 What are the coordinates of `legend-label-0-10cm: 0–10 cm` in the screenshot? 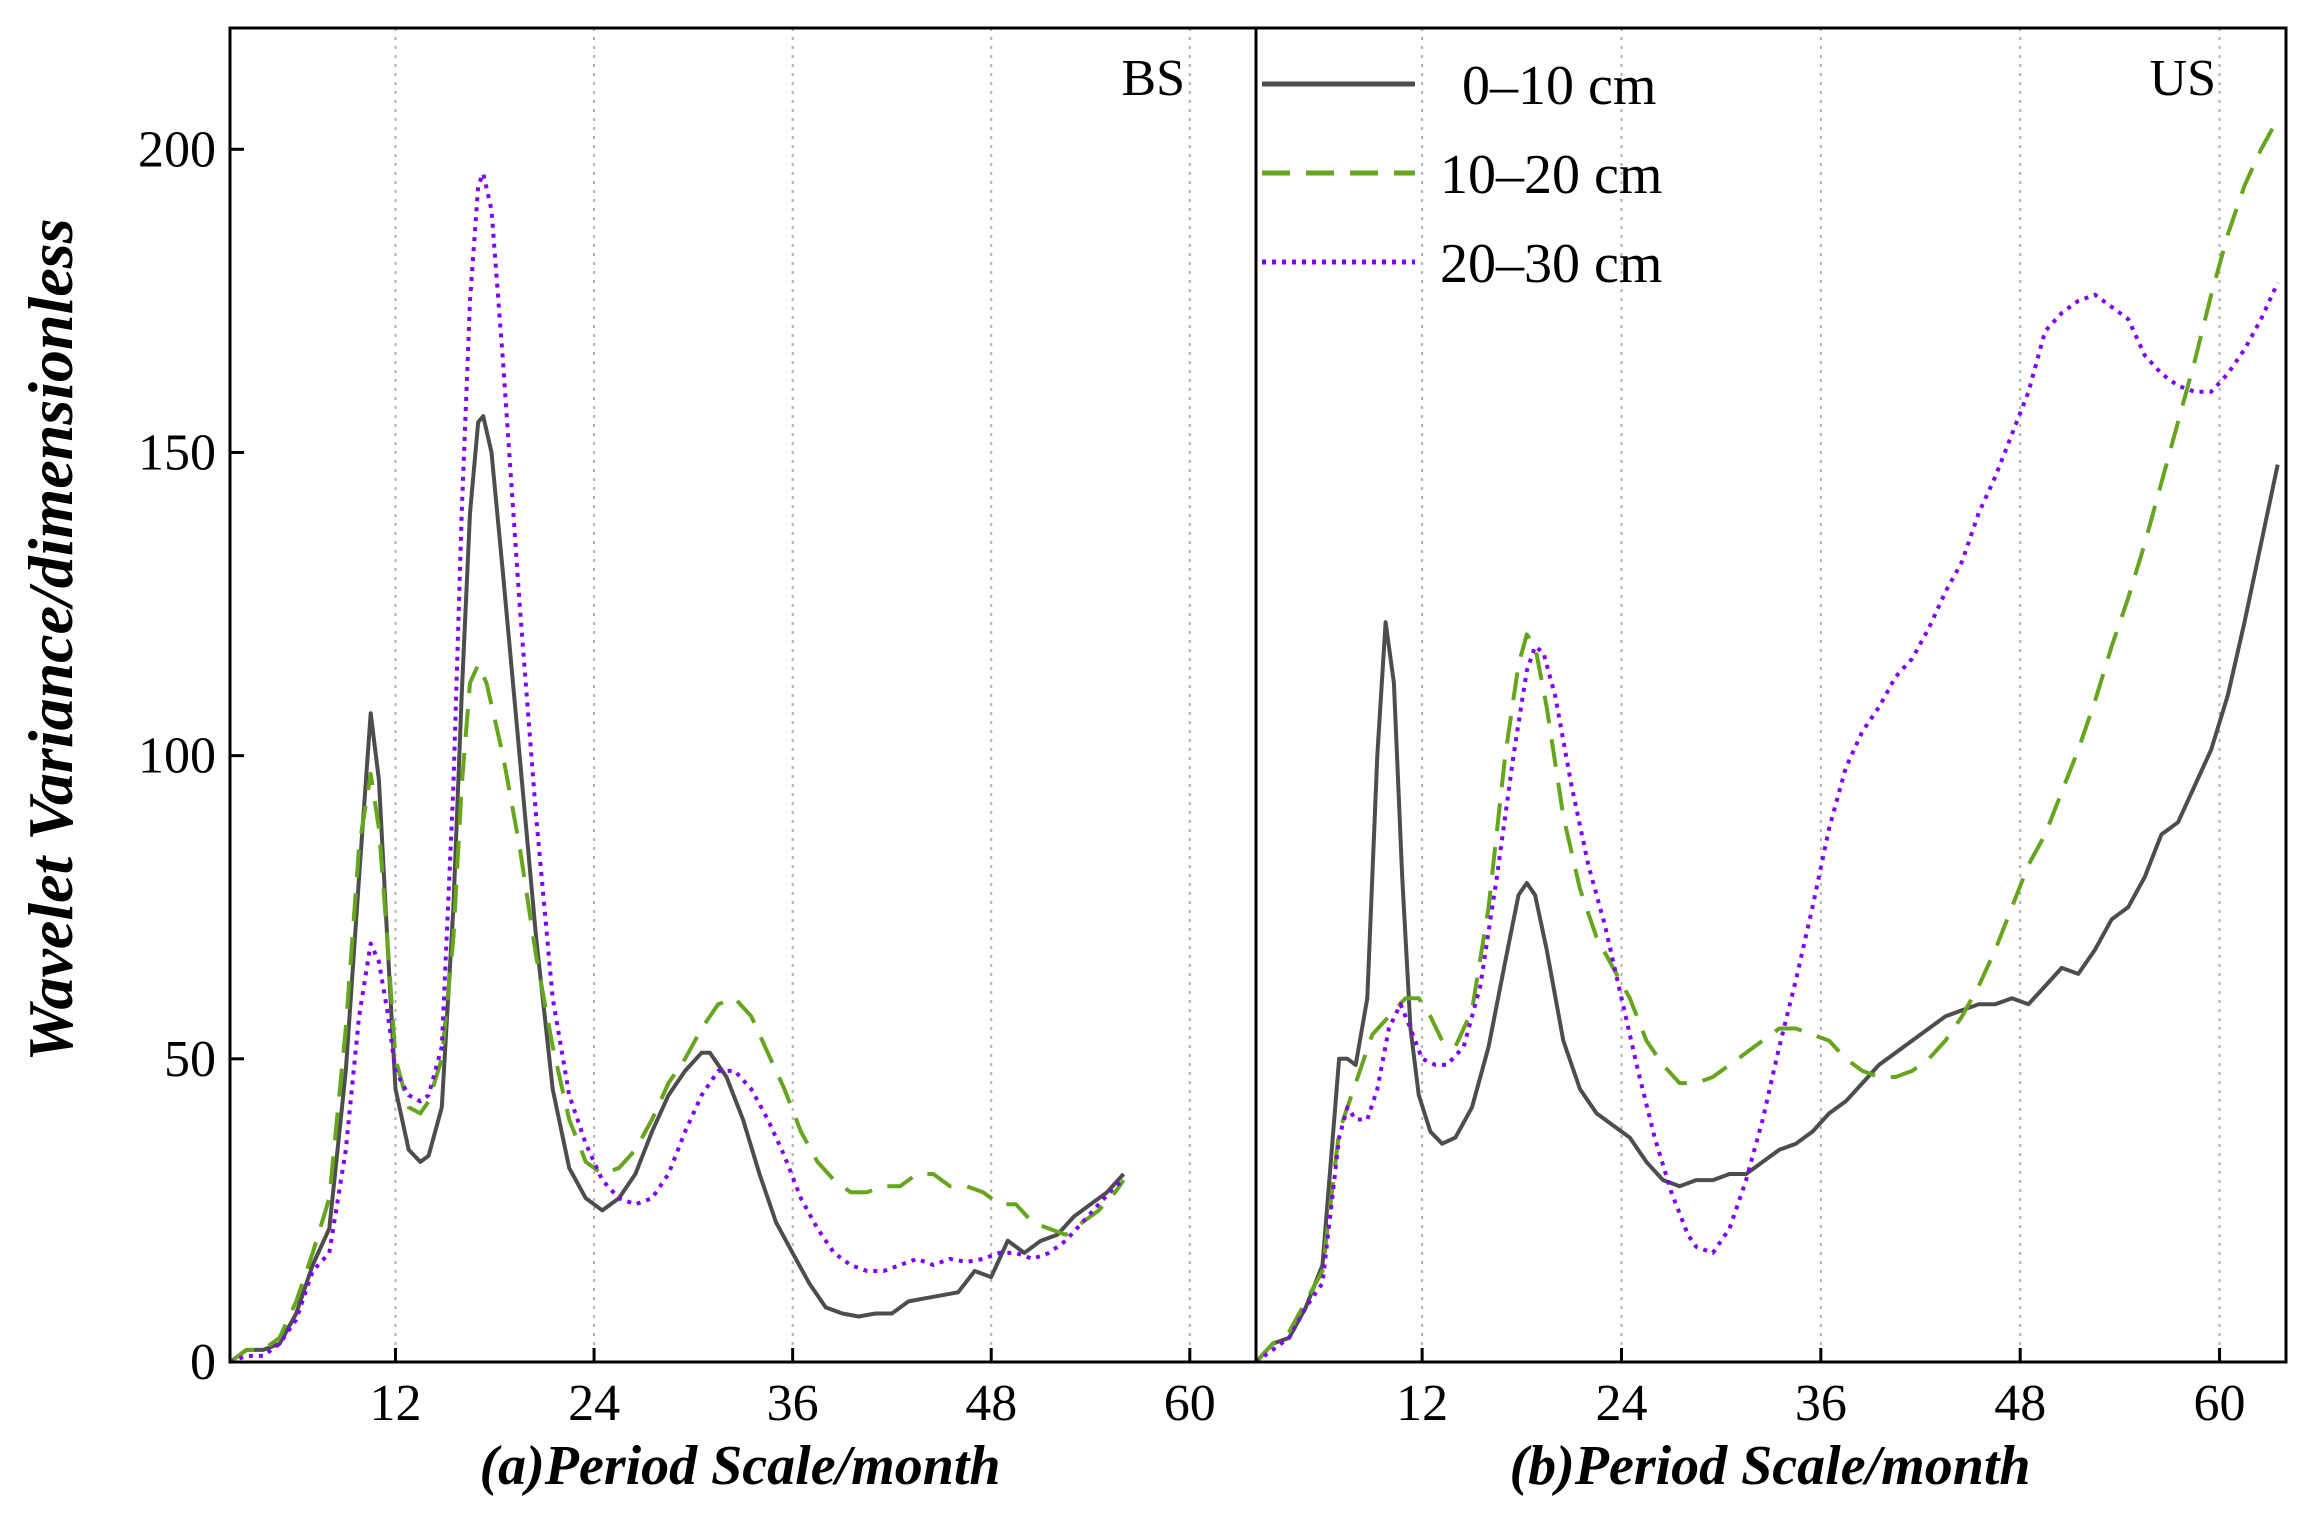 It's located at (1559, 86).